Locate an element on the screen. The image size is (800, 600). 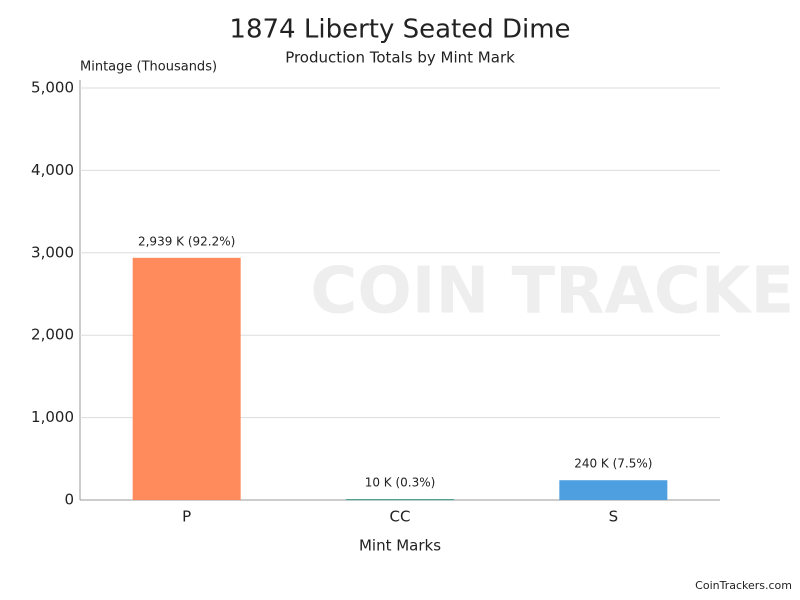
y-tick-label: 3,000 is located at coordinates (52, 252).